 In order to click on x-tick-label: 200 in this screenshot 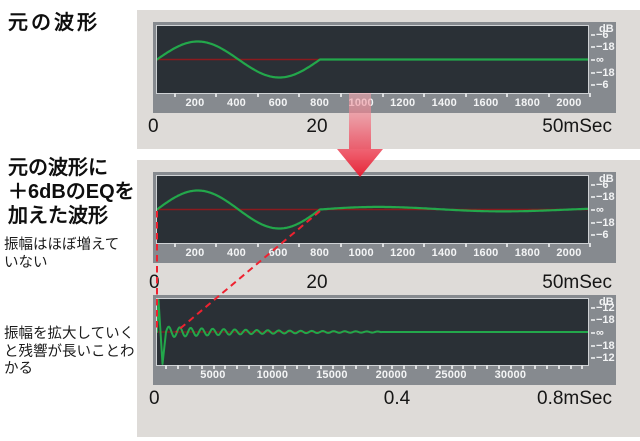, I will do `click(195, 103)`.